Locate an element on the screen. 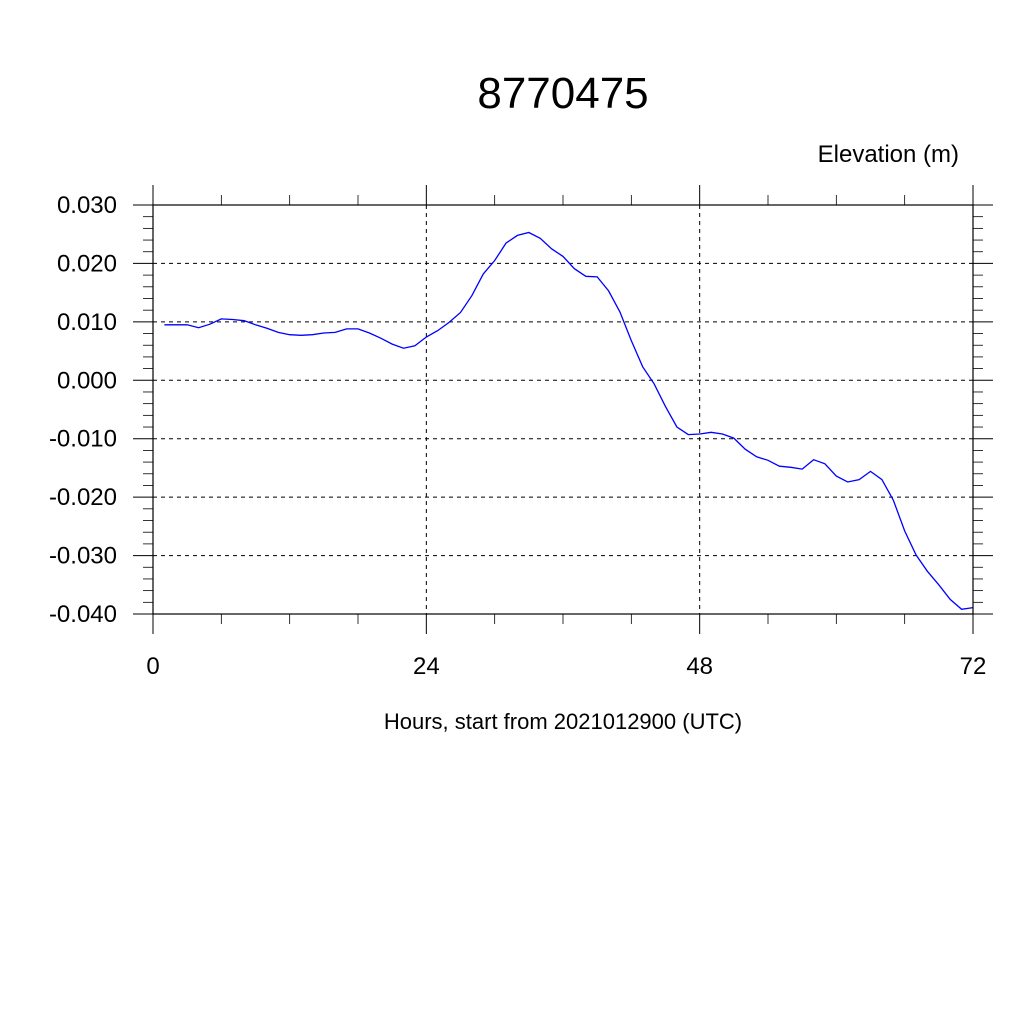  x-tick-label: 0 is located at coordinates (152, 666).